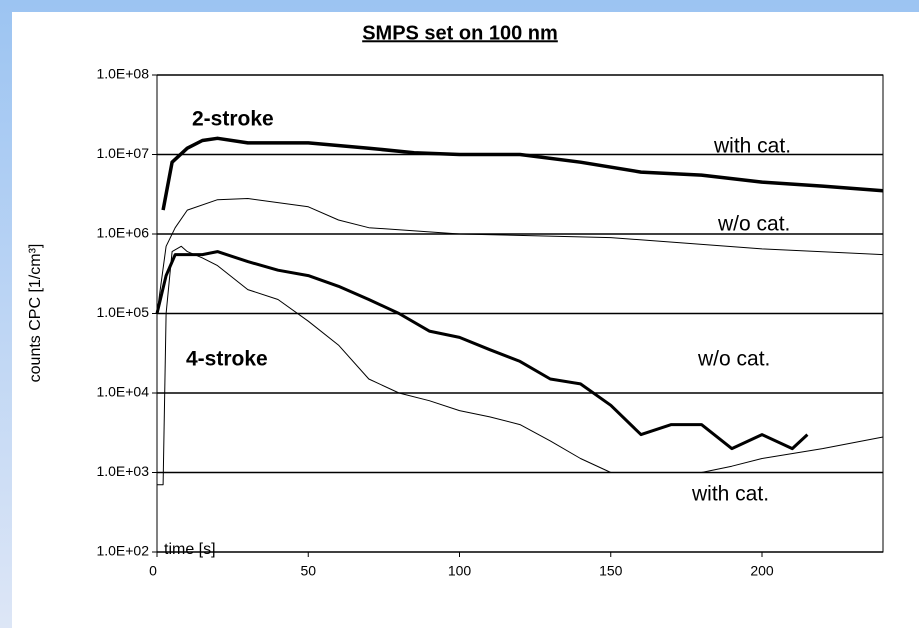  What do you see at coordinates (227, 359) in the screenshot?
I see `annotation: 4-stroke` at bounding box center [227, 359].